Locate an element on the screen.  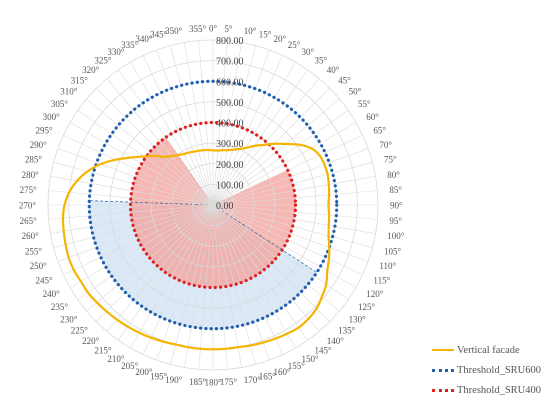
angle-tick-label: 250° is located at coordinates (39, 266).